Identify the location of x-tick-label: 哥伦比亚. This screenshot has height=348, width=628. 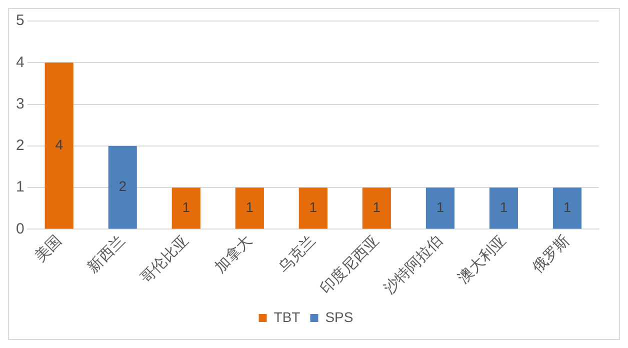
(164, 259).